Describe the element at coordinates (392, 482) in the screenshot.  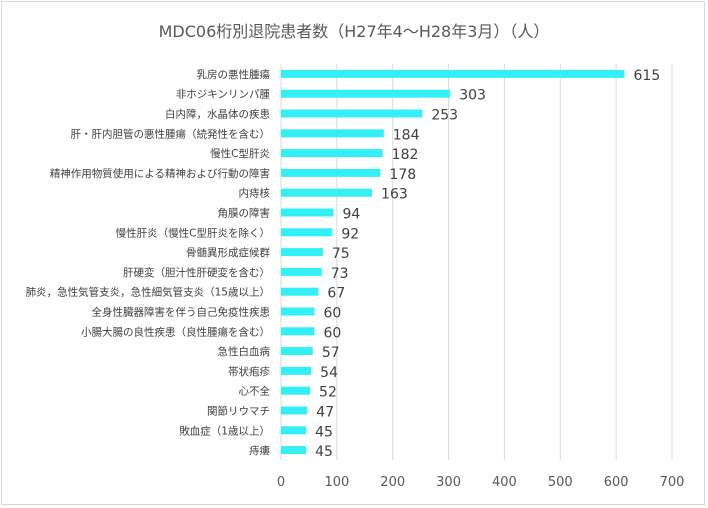
I see `x-tick-label: 200` at that location.